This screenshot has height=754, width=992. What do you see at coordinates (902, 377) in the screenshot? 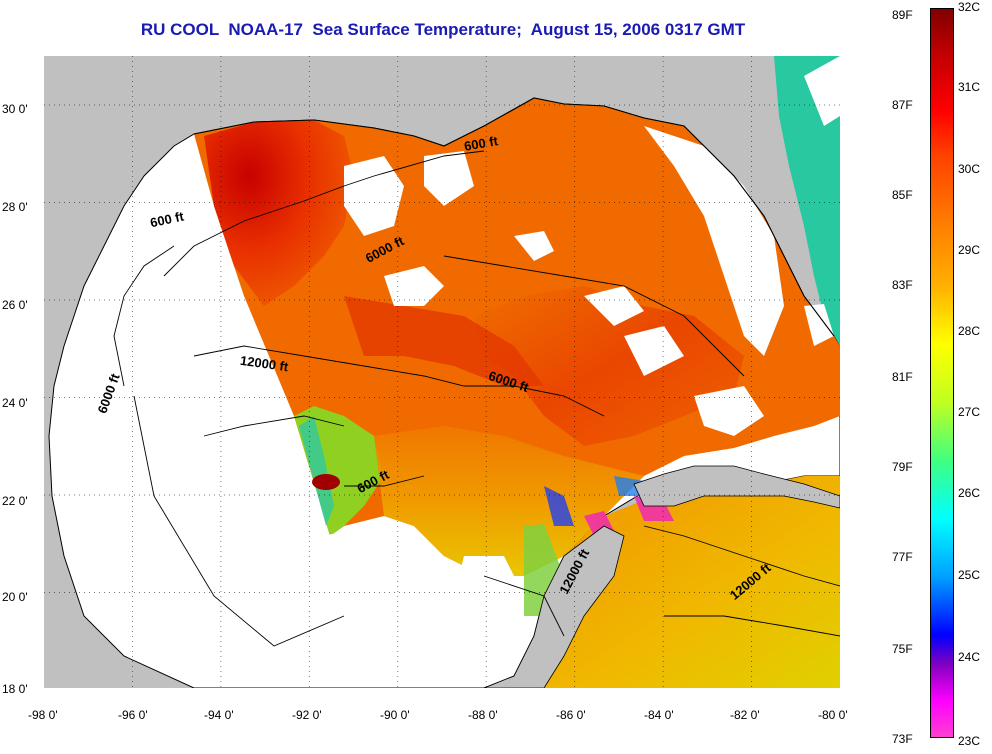
I see `colorbar-label-f: 81F` at bounding box center [902, 377].